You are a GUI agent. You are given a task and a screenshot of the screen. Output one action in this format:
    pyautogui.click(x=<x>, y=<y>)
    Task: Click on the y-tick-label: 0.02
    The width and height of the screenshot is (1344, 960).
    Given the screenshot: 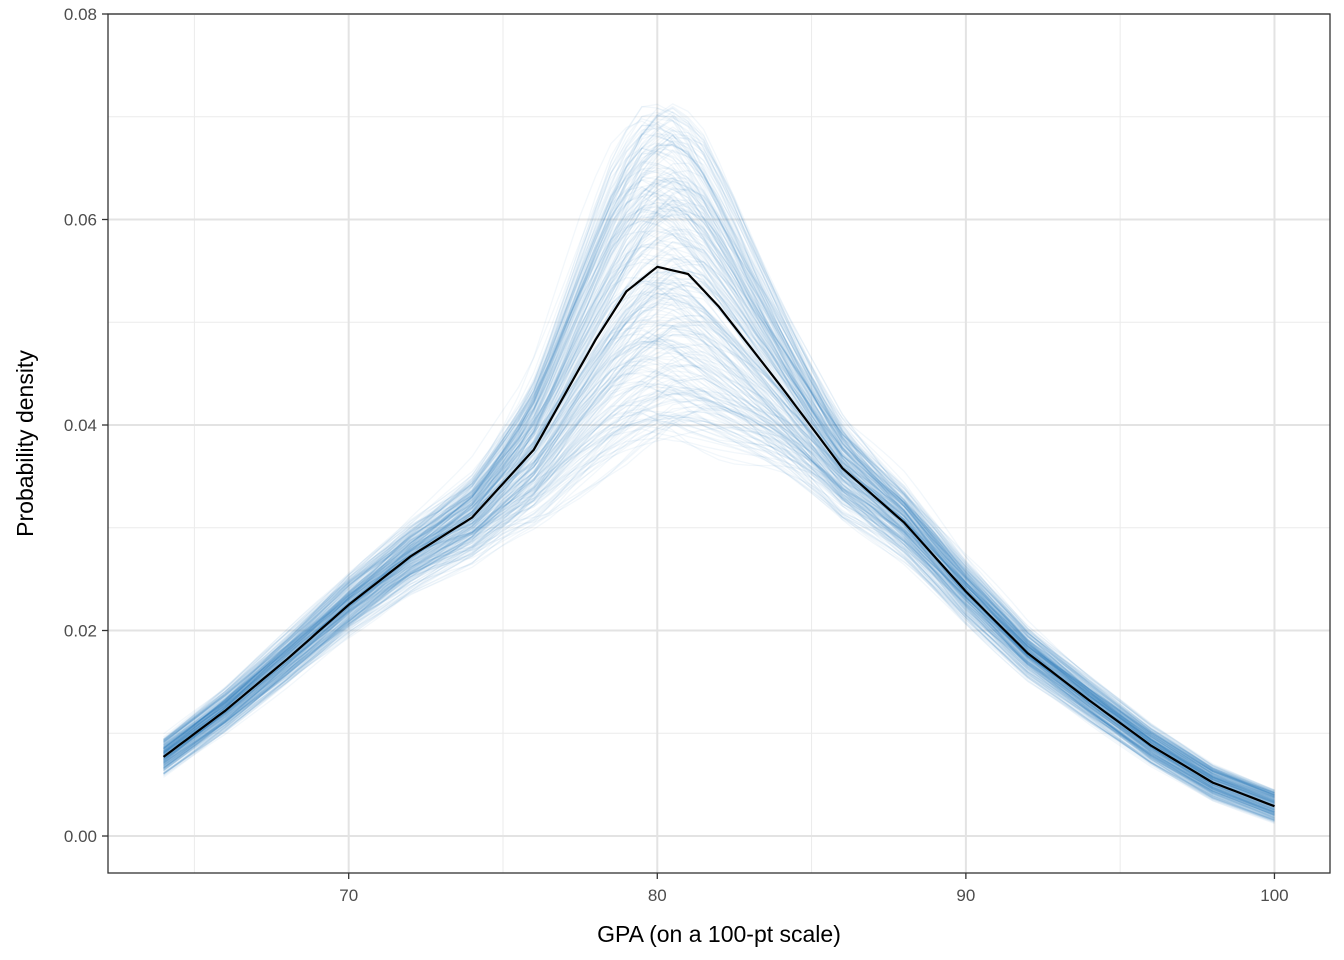 What is the action you would take?
    pyautogui.click(x=80, y=631)
    